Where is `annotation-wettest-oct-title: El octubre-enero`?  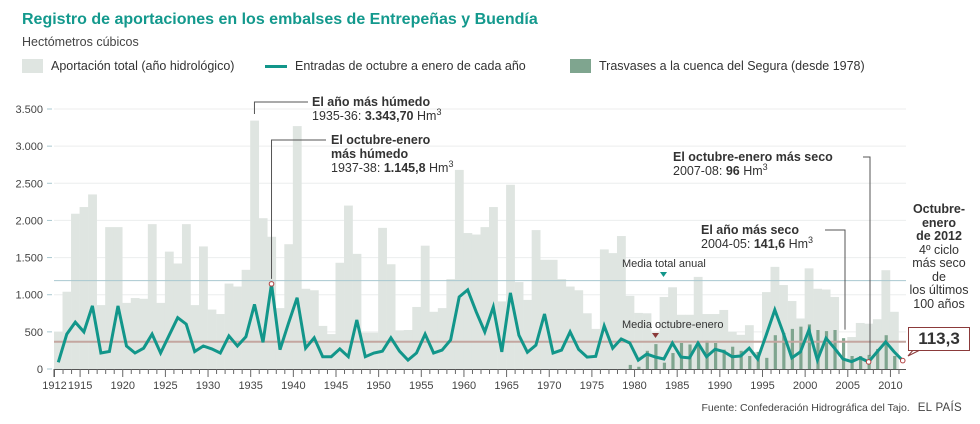 annotation-wettest-oct-title: El octubre-enero is located at coordinates (381, 140).